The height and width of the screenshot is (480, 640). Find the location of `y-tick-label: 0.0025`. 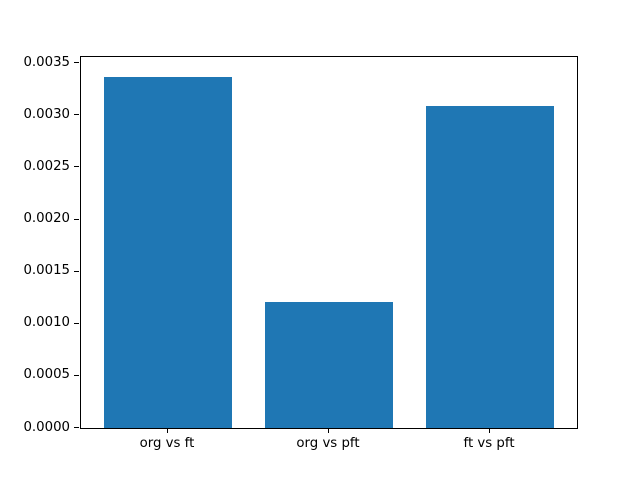

y-tick-label: 0.0025 is located at coordinates (46, 166).